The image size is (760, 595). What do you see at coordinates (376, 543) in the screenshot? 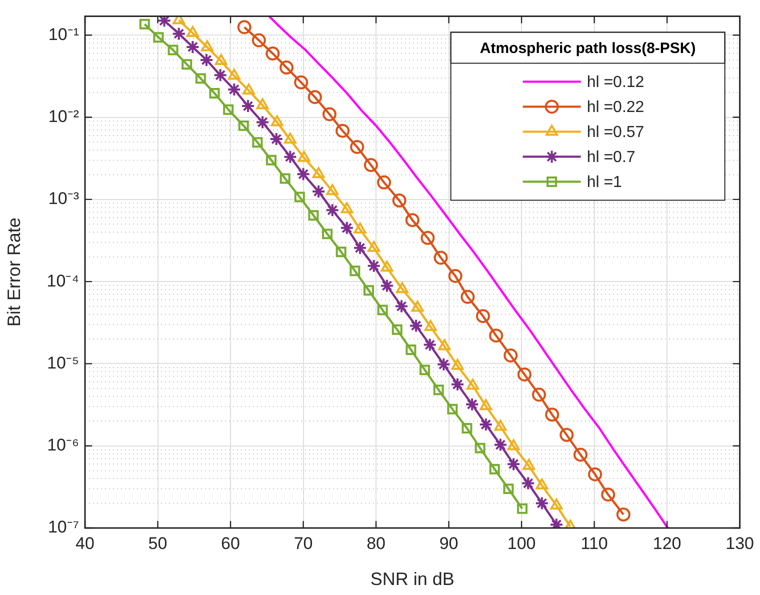
I see `x-tick-label: 80` at bounding box center [376, 543].